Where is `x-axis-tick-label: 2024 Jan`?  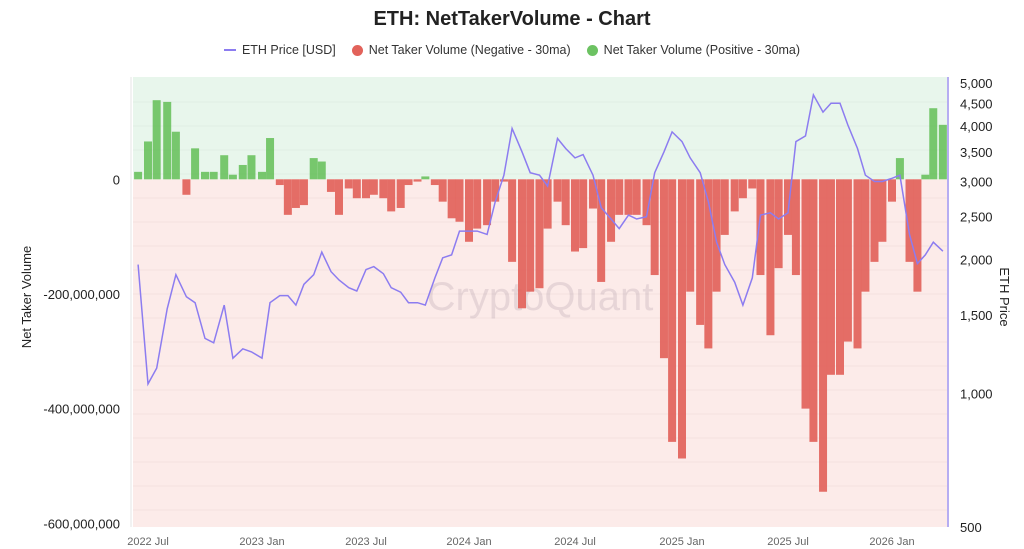 x-axis-tick-label: 2024 Jan is located at coordinates (468, 542).